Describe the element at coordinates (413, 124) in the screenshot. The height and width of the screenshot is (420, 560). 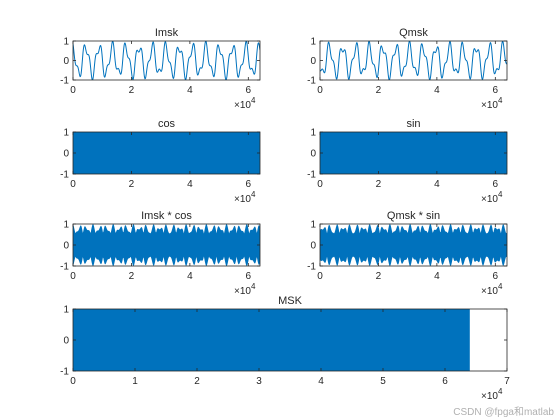
I see `subplot-title: sin` at that location.